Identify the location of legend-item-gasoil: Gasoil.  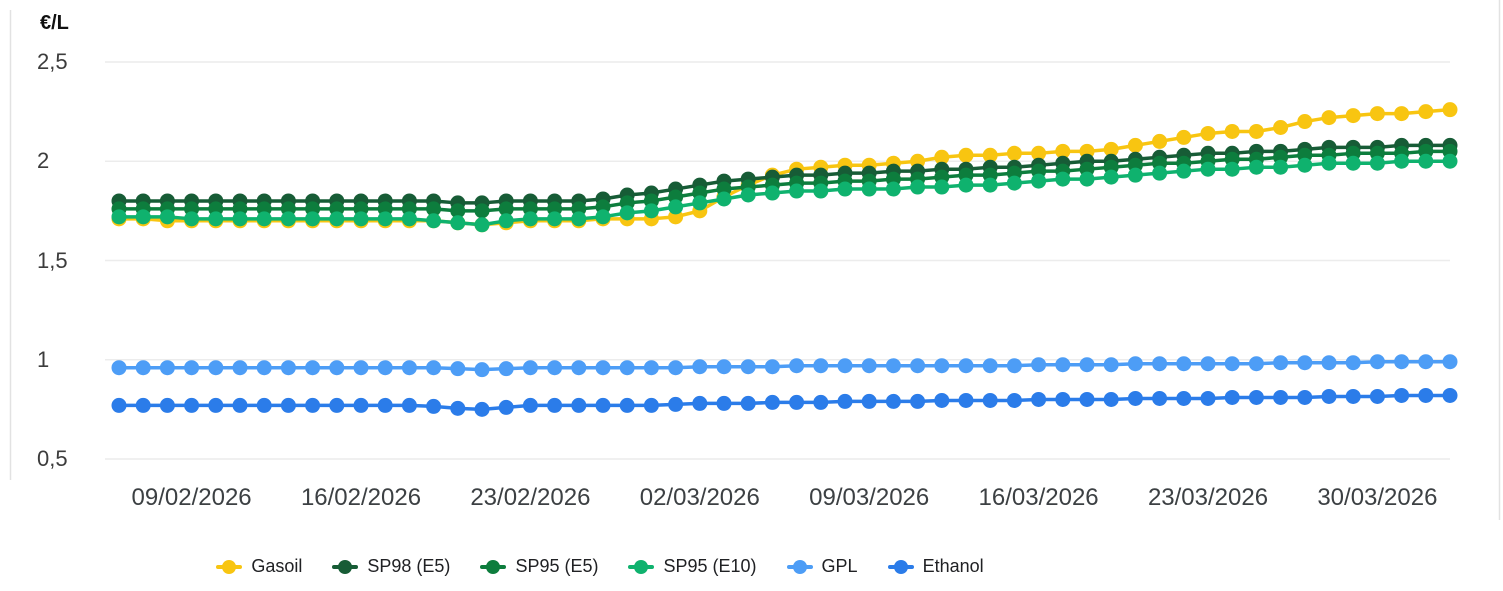
(259, 566).